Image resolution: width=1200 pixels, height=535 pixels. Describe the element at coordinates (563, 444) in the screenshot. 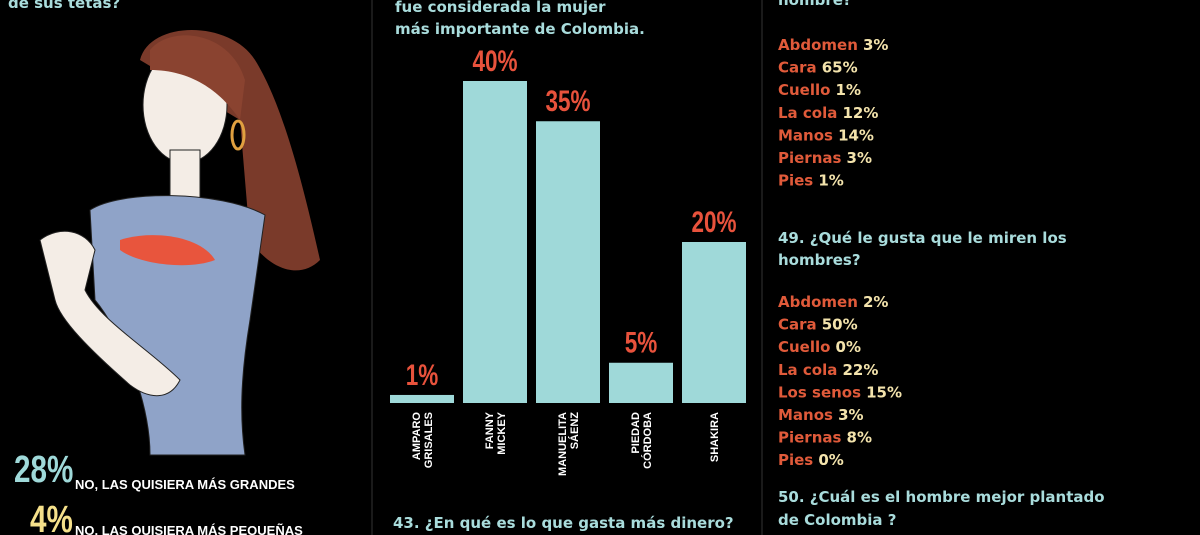

I see `category-label: MANUELITA` at that location.